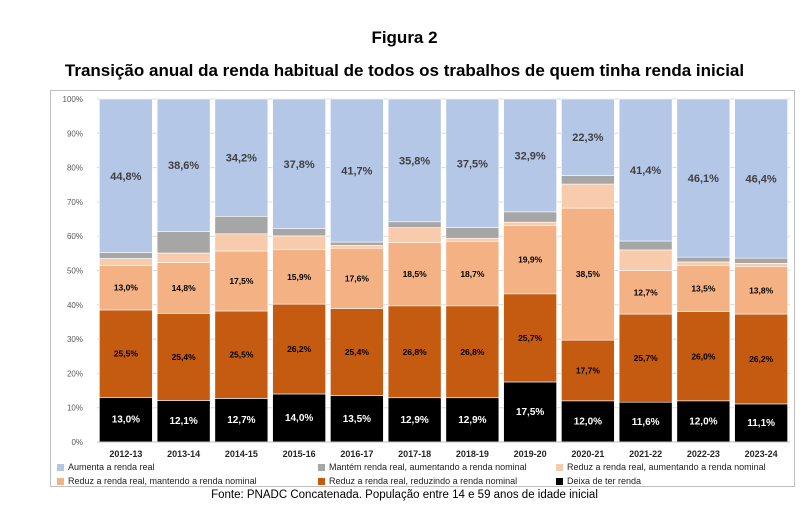  What do you see at coordinates (60, 467) in the screenshot?
I see `legend-swatch` at bounding box center [60, 467].